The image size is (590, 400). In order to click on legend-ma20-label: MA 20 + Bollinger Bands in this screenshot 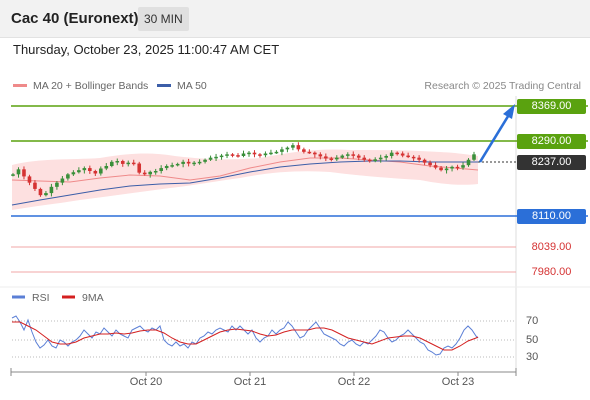, I will do `click(91, 86)`.